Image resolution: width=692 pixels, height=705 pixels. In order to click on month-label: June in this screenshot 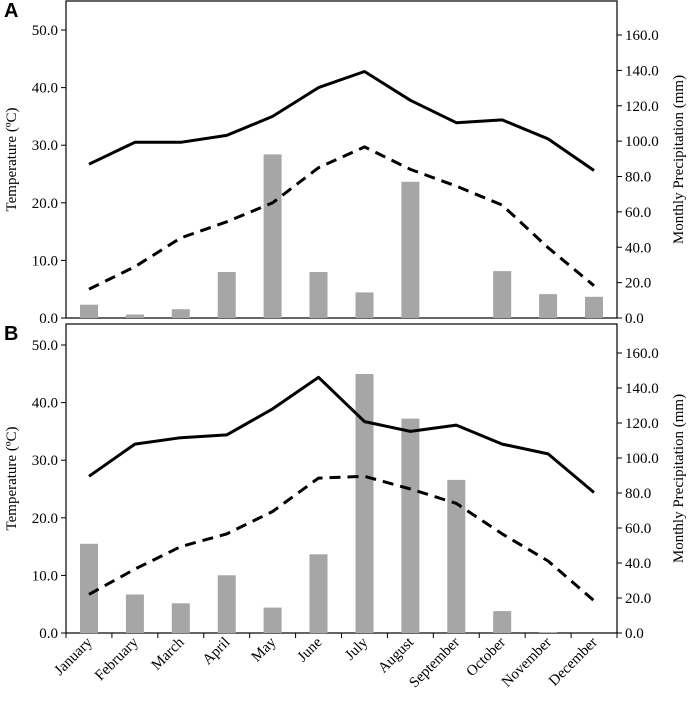, I will do `click(310, 649)`.